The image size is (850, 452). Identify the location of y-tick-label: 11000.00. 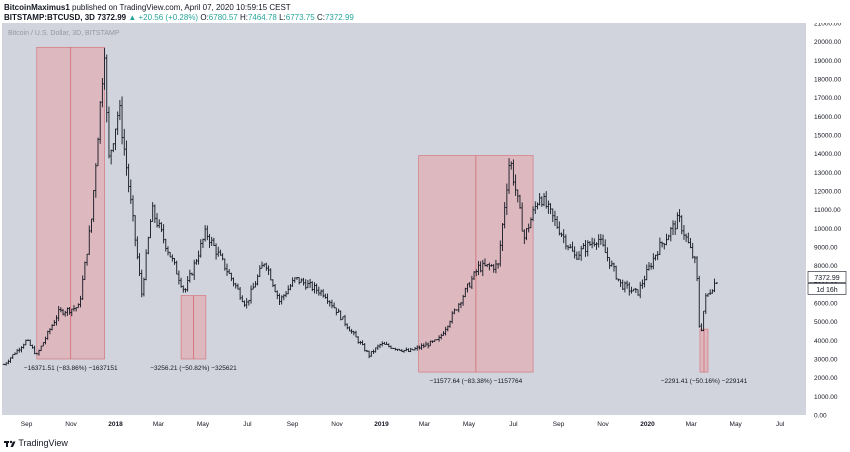
(827, 210).